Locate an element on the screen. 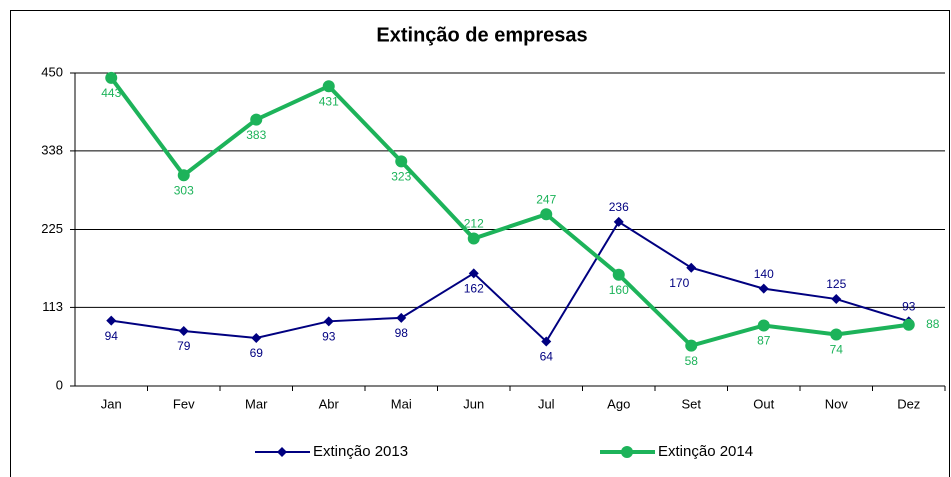 The height and width of the screenshot is (477, 951). x-tick-label: Nov is located at coordinates (837, 403).